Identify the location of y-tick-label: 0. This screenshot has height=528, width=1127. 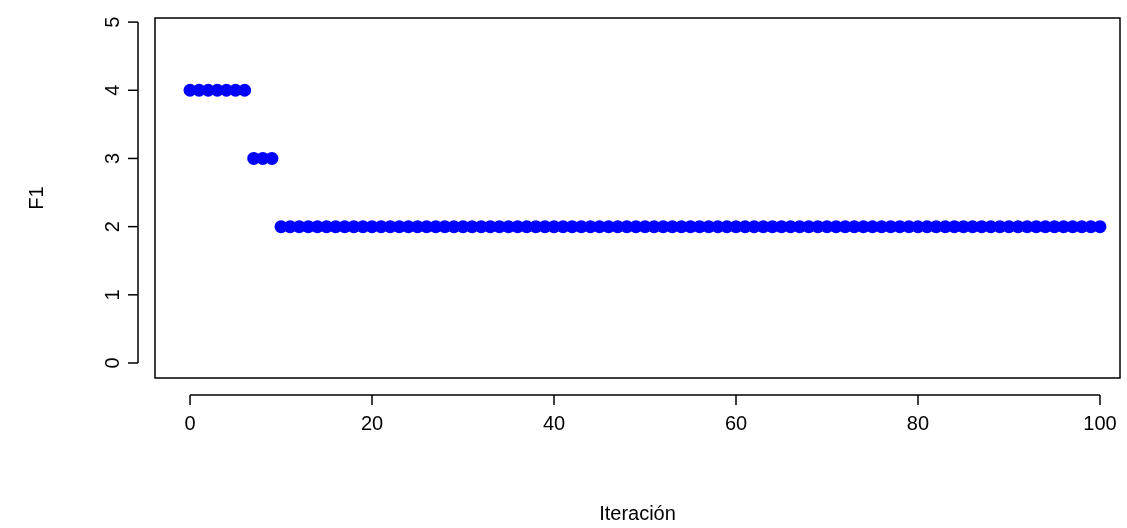
(112, 363).